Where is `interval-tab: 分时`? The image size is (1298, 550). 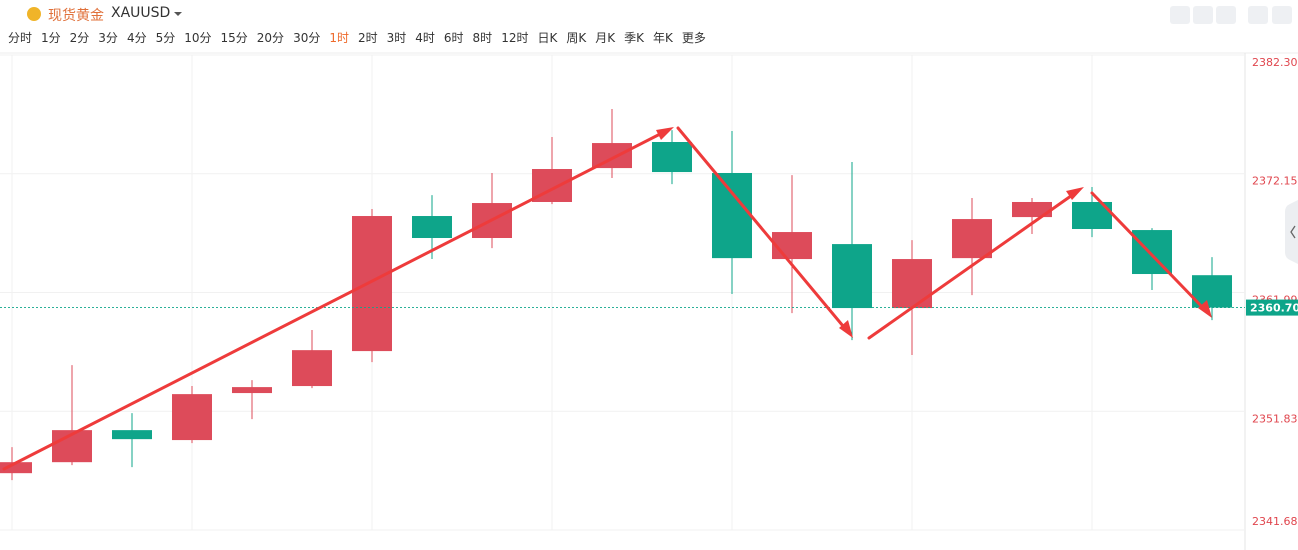 interval-tab: 分时 is located at coordinates (20, 38).